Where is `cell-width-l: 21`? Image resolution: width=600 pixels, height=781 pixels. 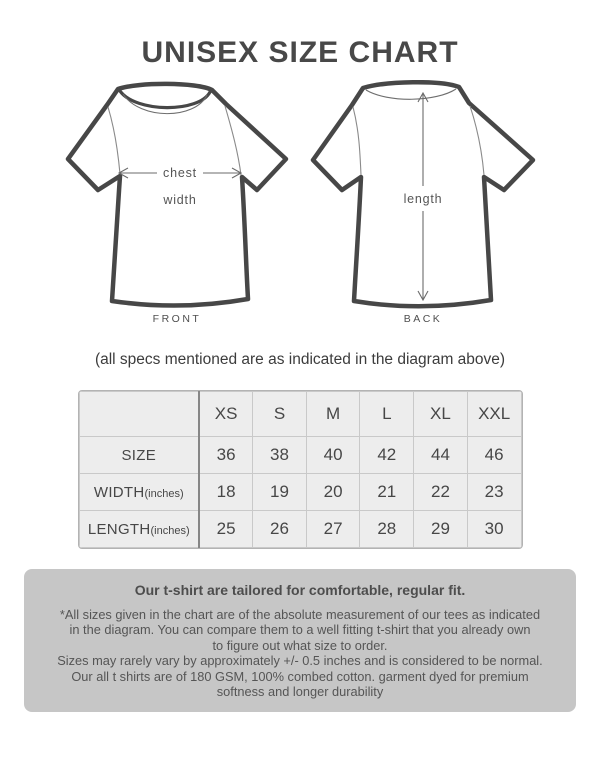 cell-width-l: 21 is located at coordinates (387, 492).